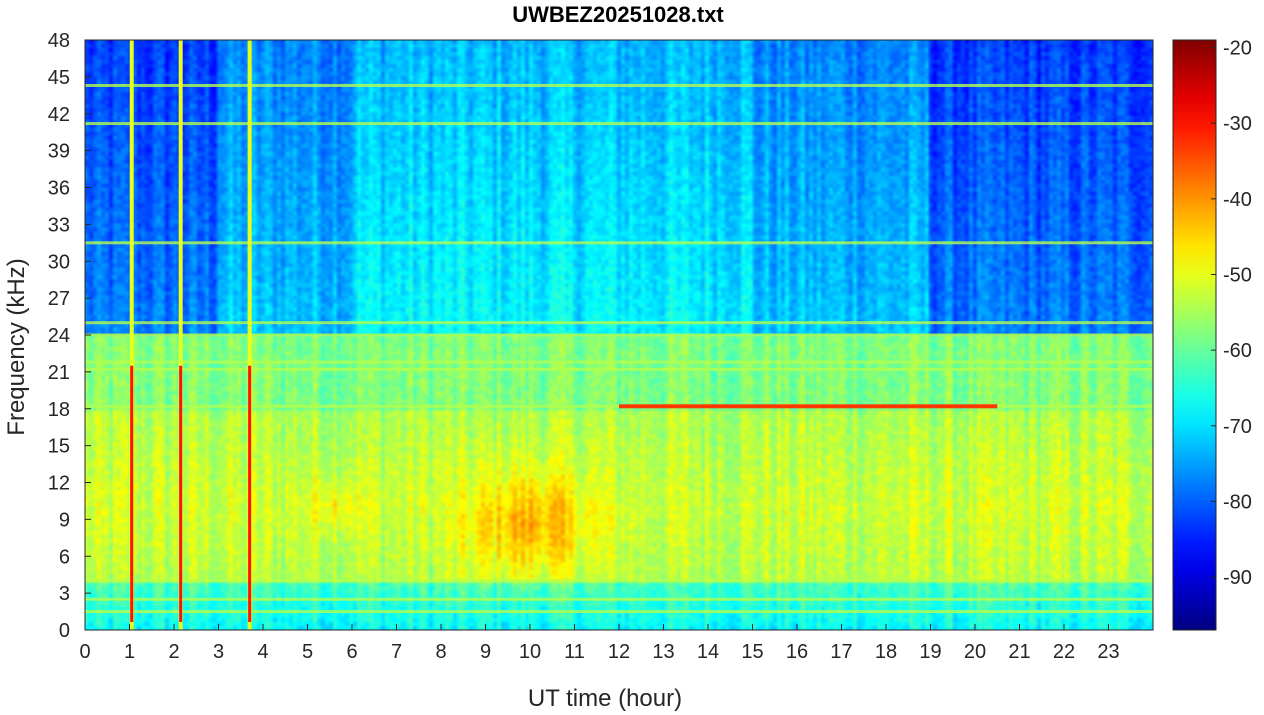 This screenshot has height=715, width=1264. Describe the element at coordinates (64, 520) in the screenshot. I see `y-tick-label: 9` at that location.